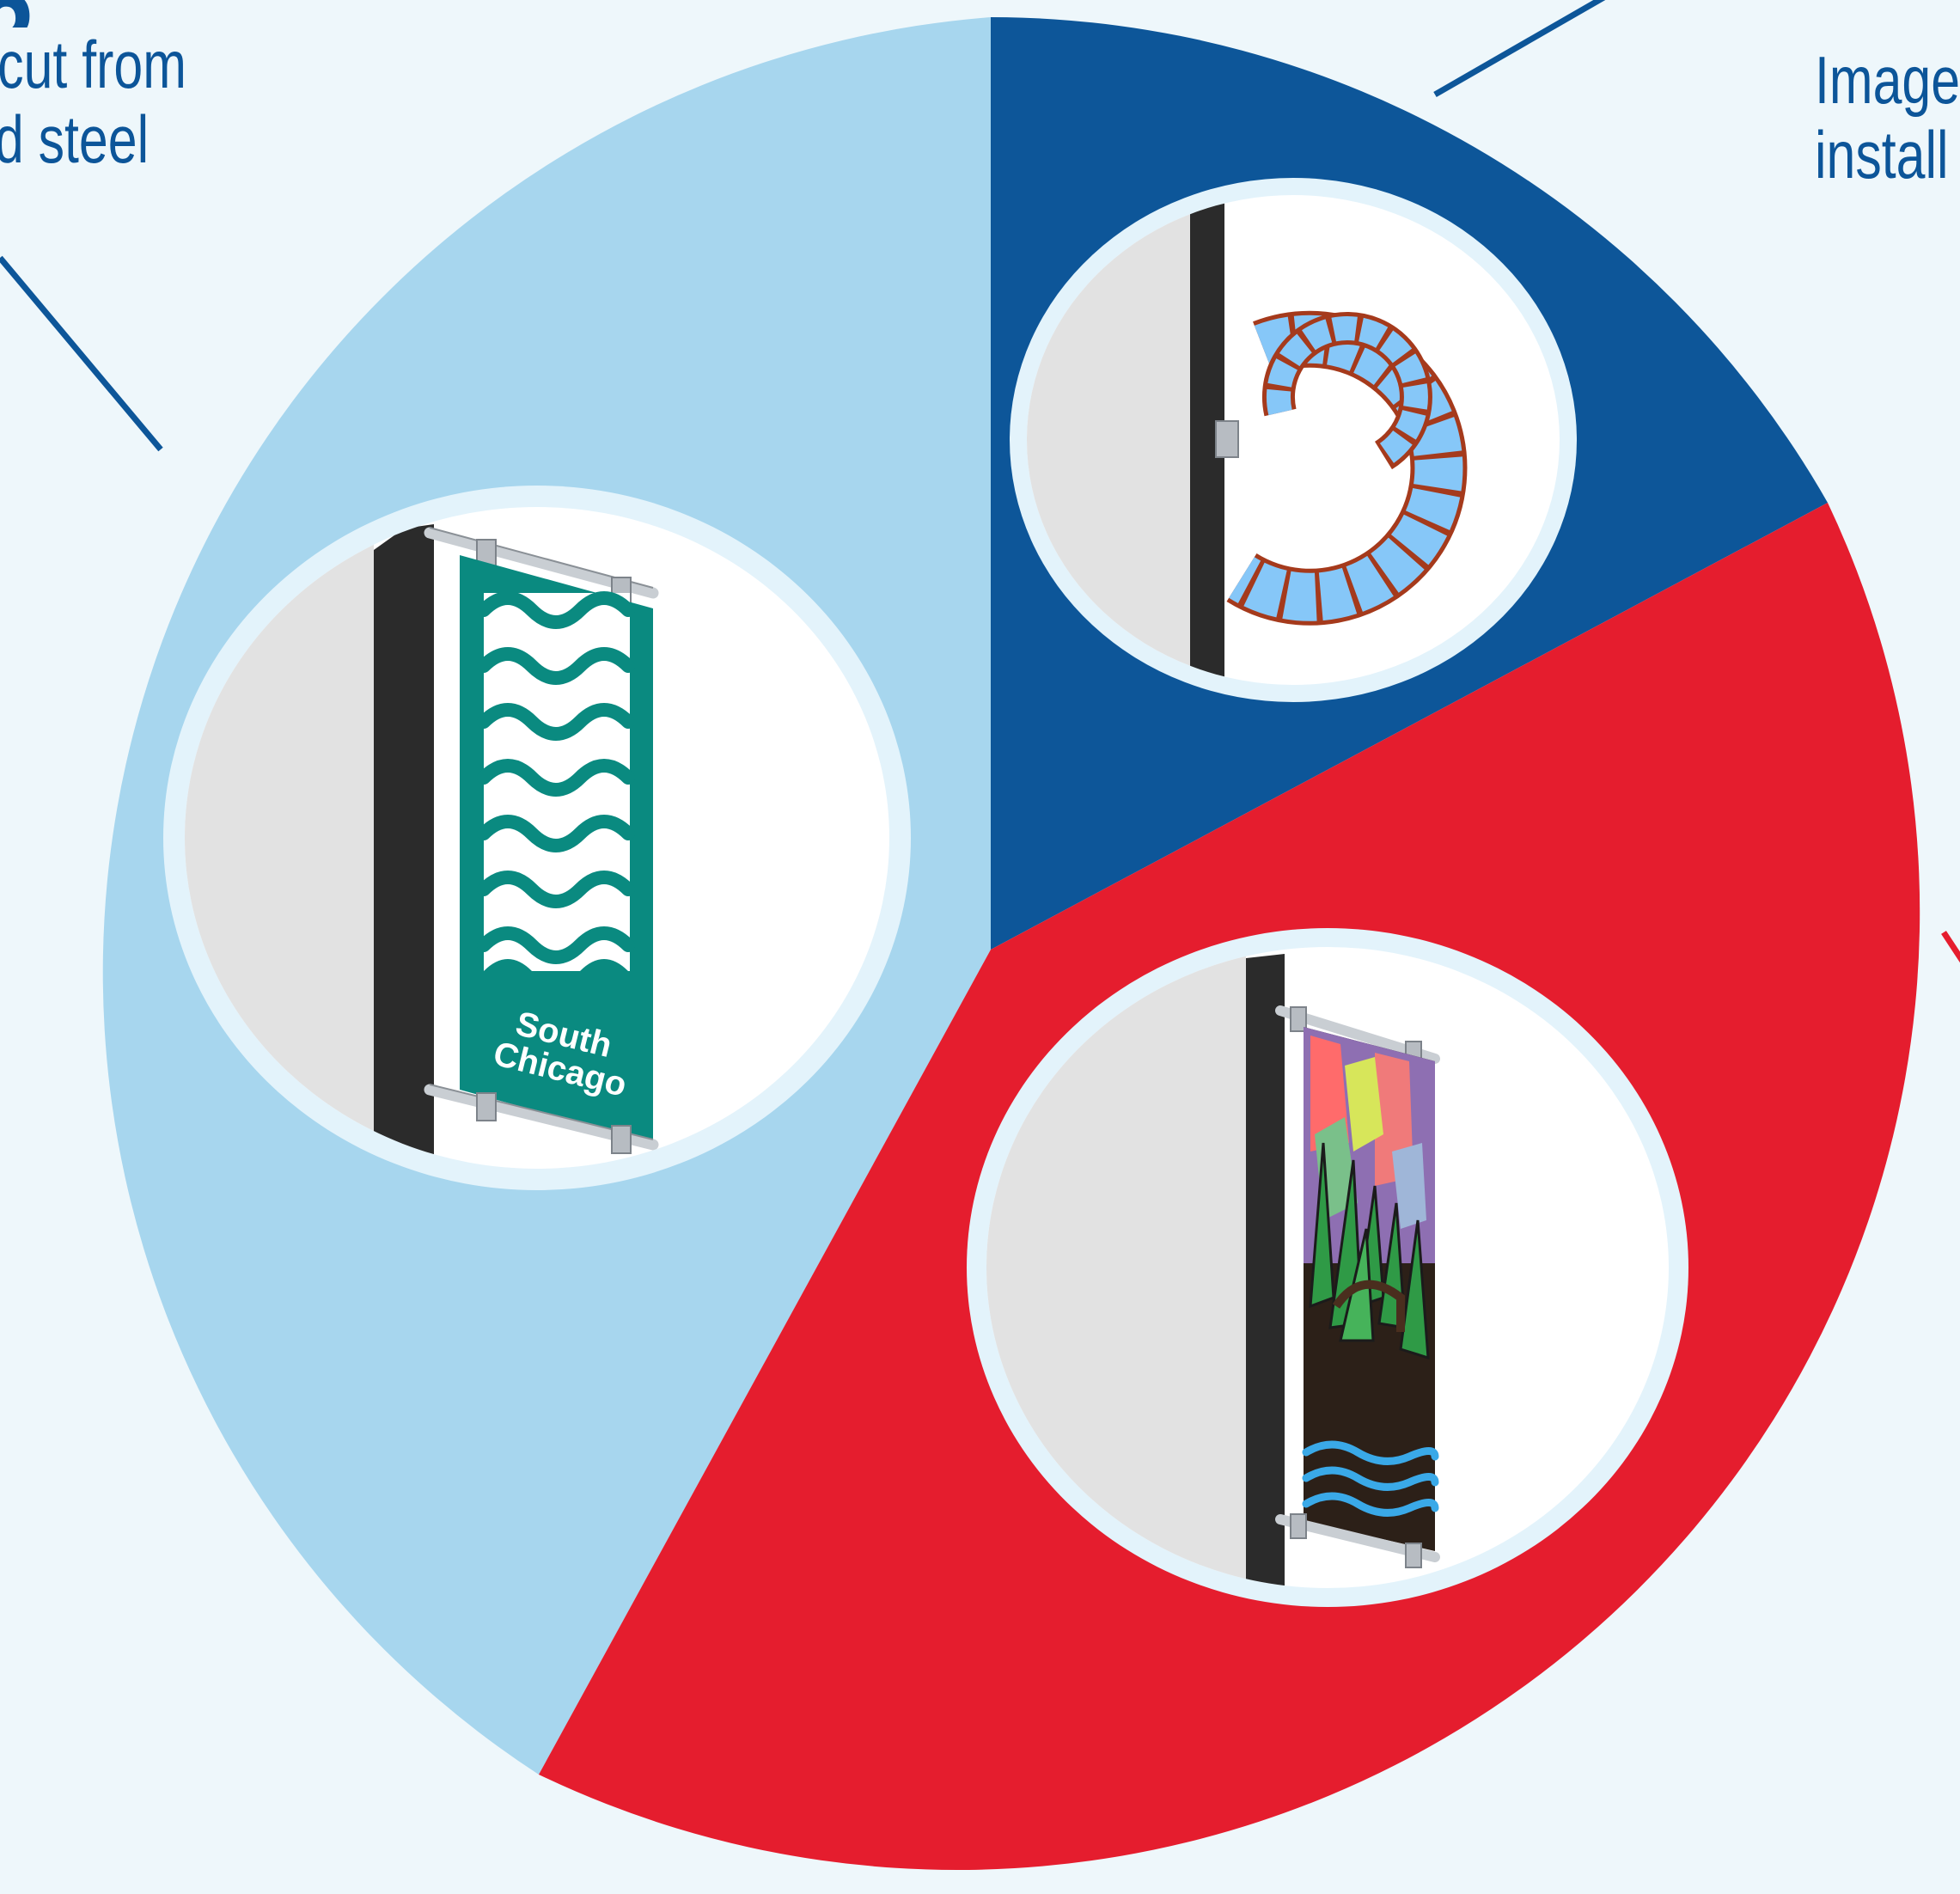  I want to click on callout-left-line2: ed steel, so click(75, 139).